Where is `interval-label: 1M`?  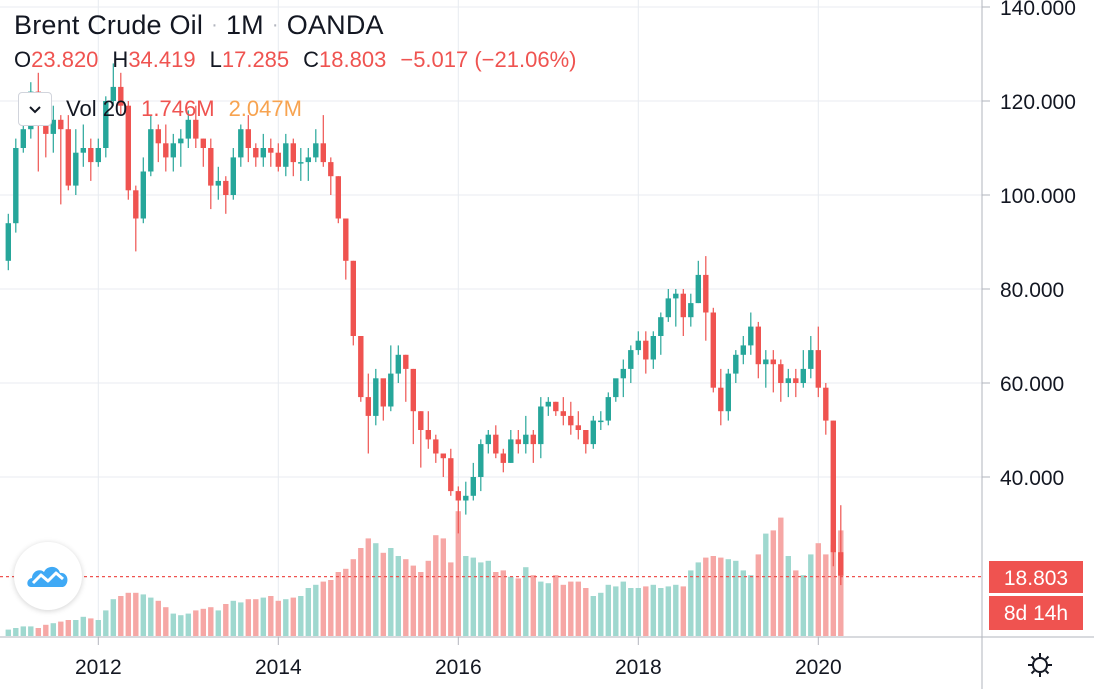 interval-label: 1M is located at coordinates (244, 25).